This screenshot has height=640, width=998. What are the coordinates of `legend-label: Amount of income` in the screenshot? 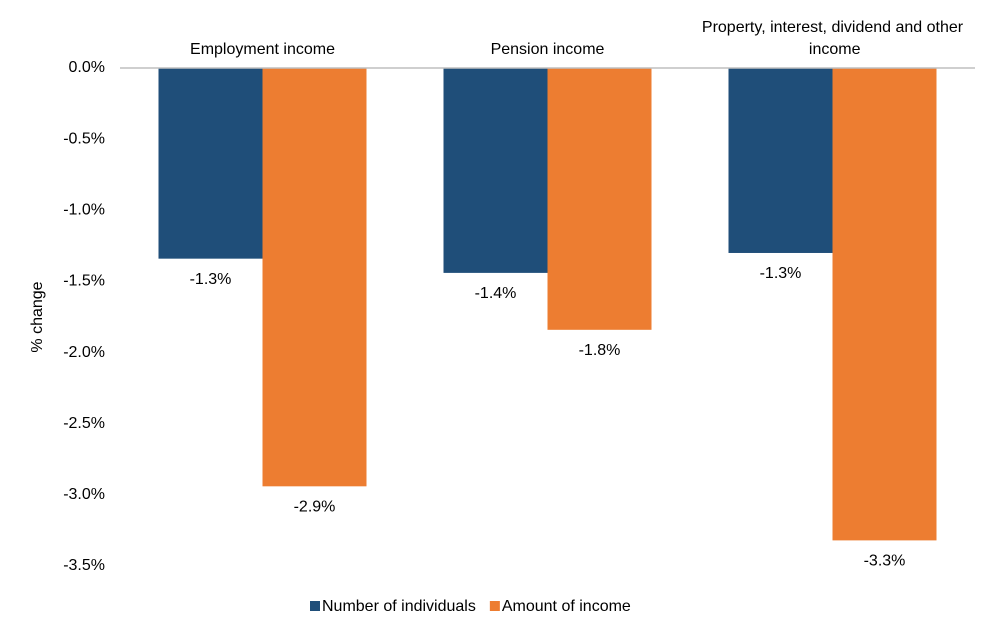 It's located at (566, 606).